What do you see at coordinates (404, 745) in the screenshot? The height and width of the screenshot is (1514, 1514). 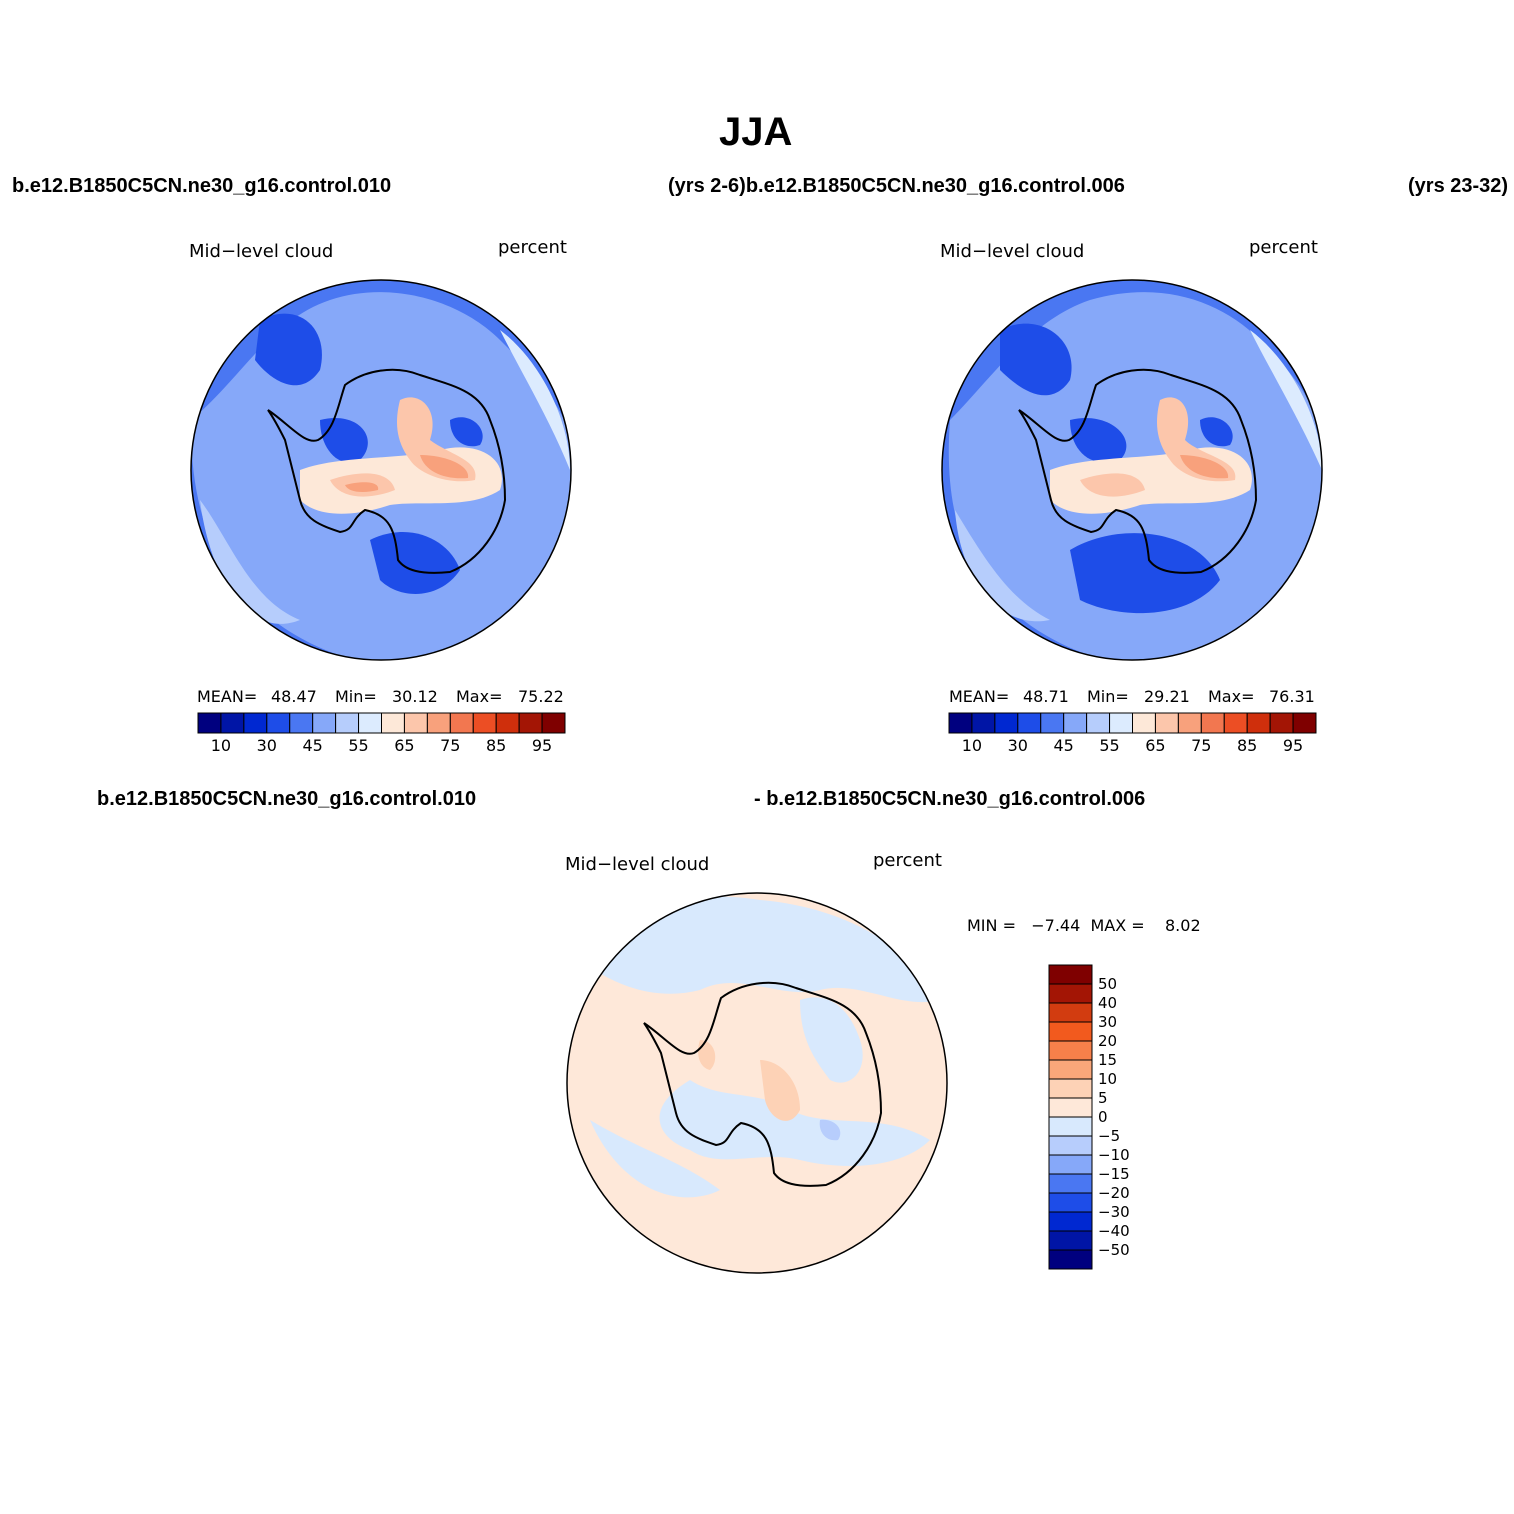 I see `colorbar1-tick-label: 65` at bounding box center [404, 745].